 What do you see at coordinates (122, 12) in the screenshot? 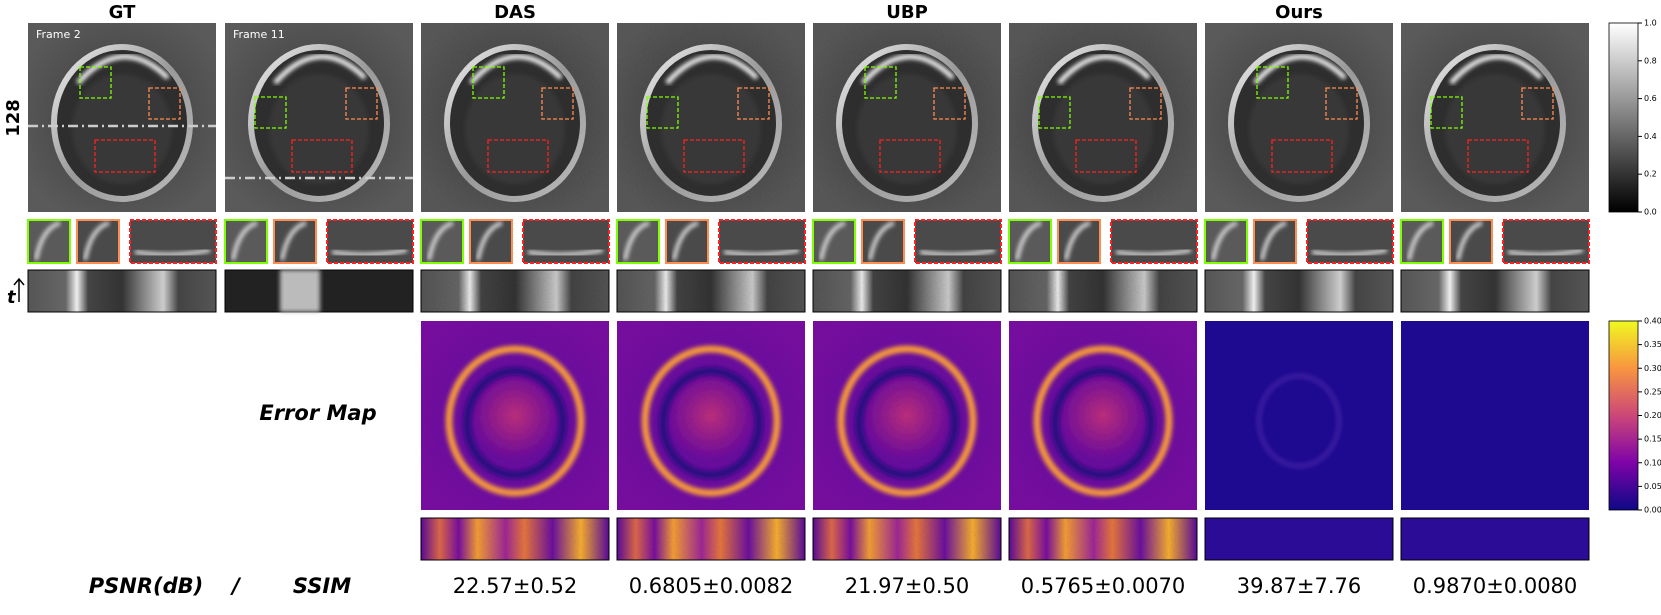
I see `column-title: GT` at bounding box center [122, 12].